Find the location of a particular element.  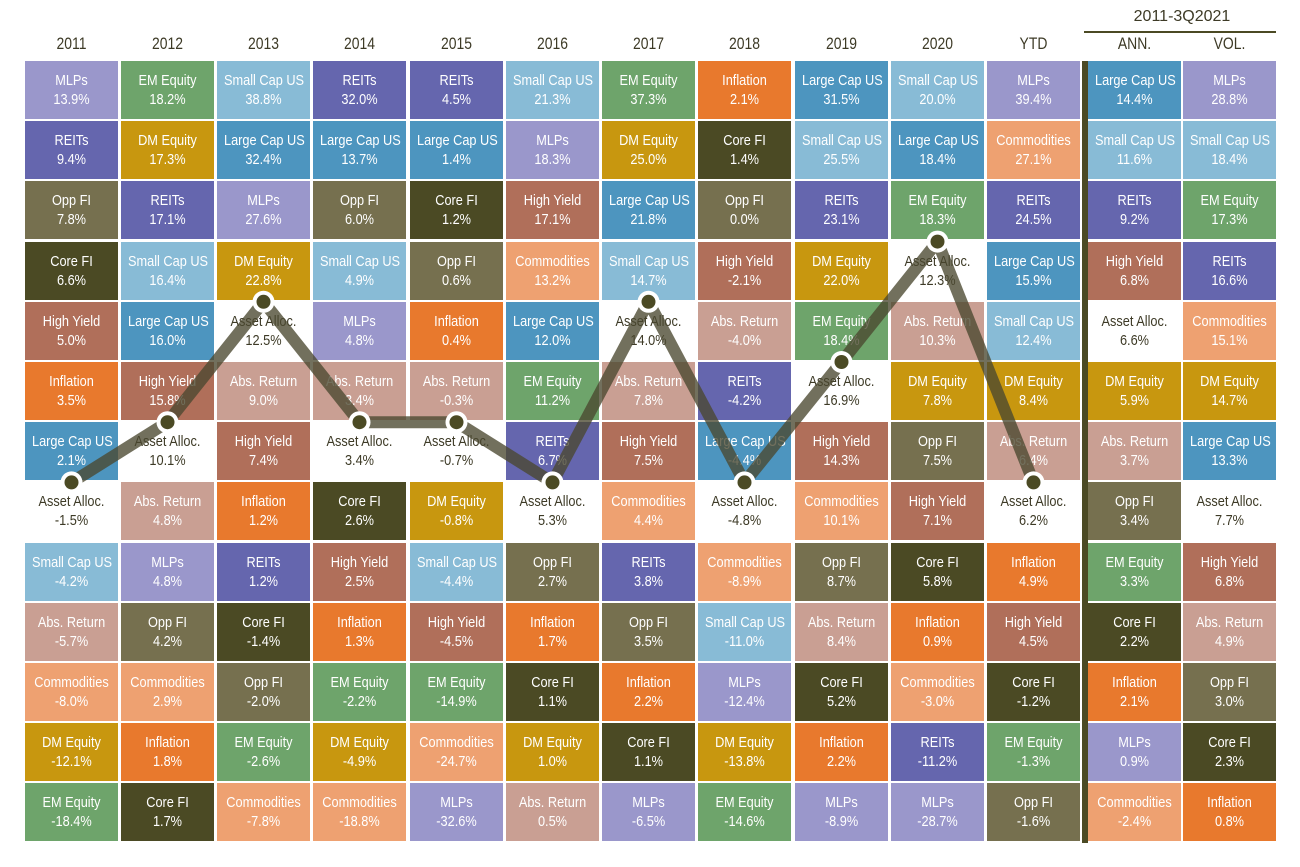

column-header: 2019 is located at coordinates (841, 43).